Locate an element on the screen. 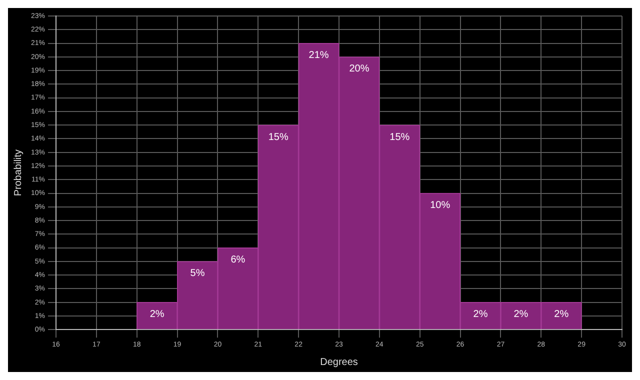 The height and width of the screenshot is (380, 640). data-label: 5% is located at coordinates (197, 274).